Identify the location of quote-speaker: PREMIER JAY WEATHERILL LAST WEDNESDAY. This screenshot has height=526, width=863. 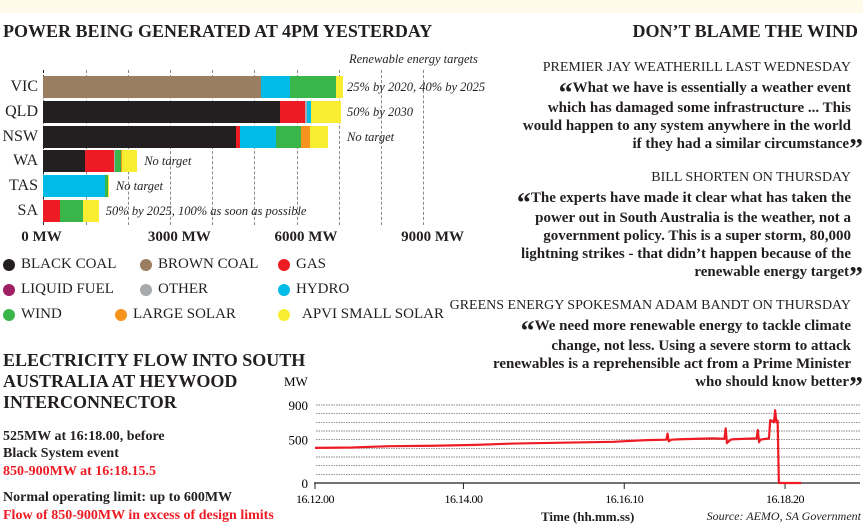
(696, 67).